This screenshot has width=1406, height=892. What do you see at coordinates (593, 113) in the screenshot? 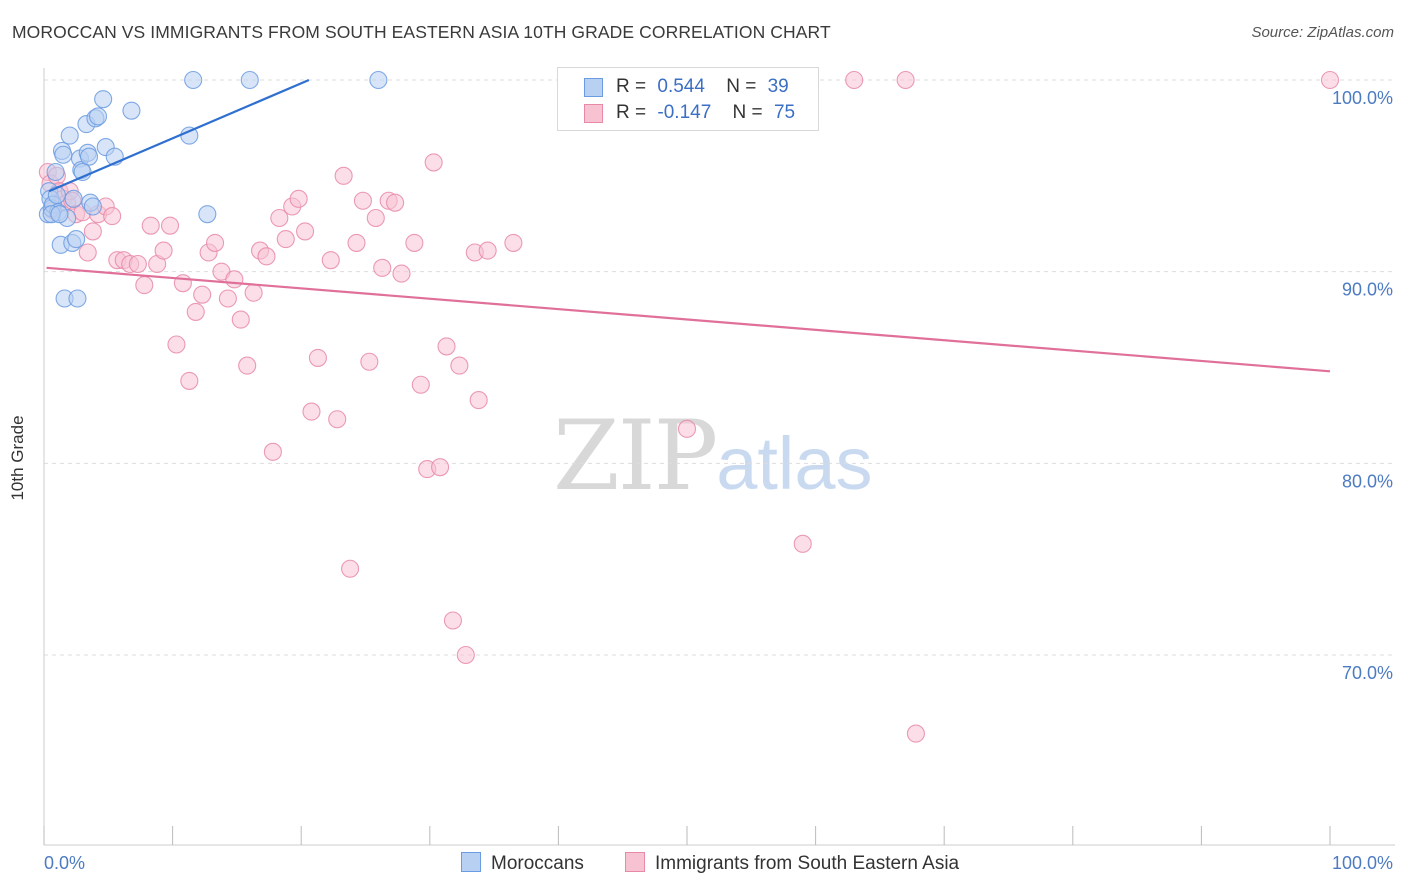
I see `legend-swatch-immigrants` at bounding box center [593, 113].